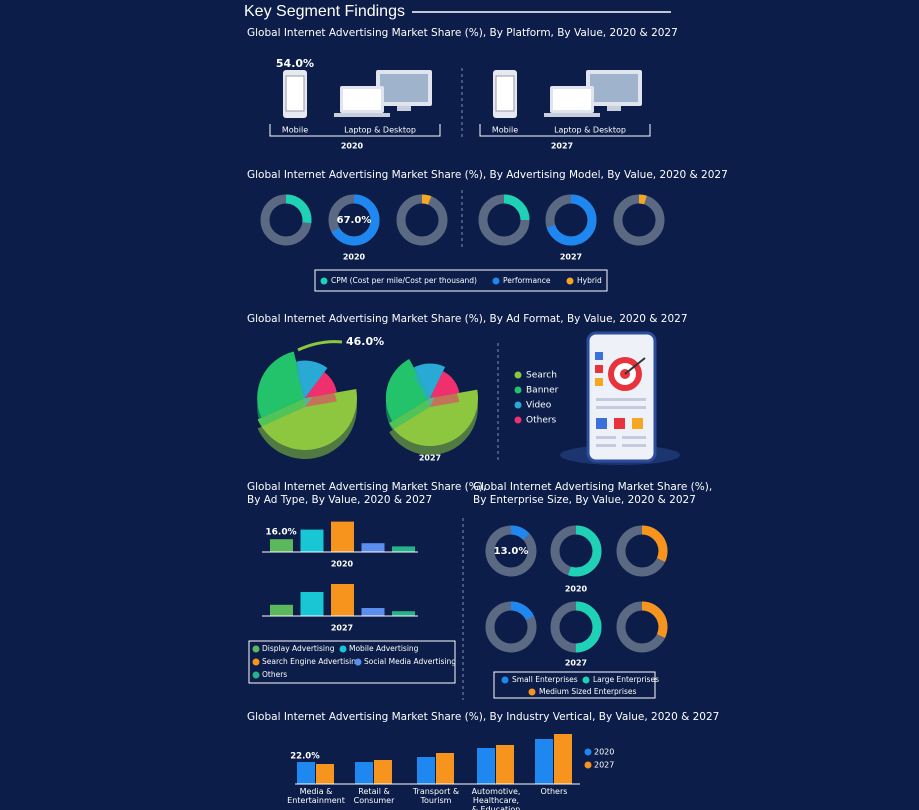 The image size is (919, 810). I want to click on bracket, so click(355, 130).